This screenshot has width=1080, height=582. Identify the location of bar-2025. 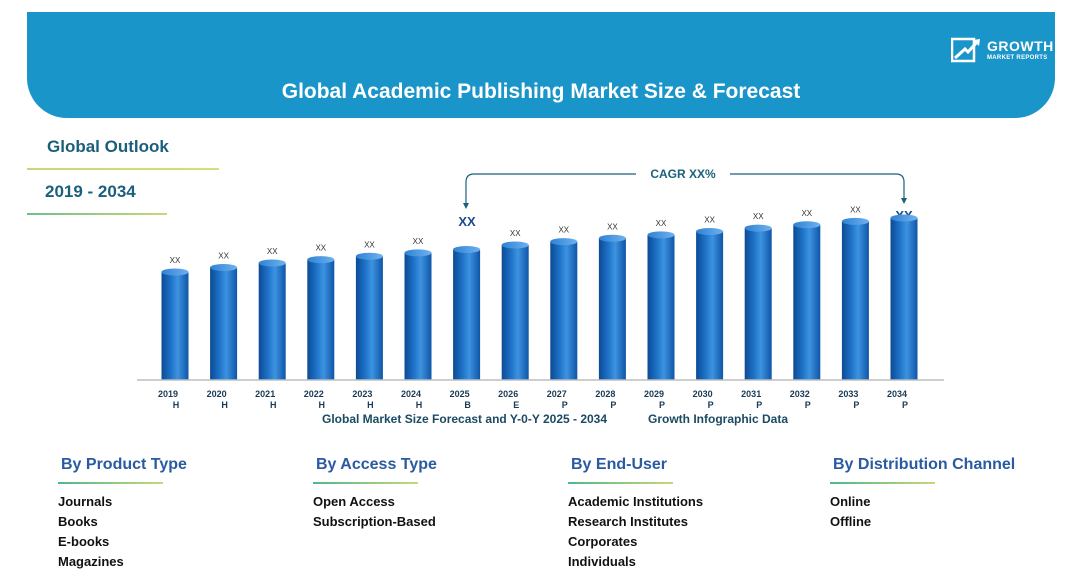
(467, 313).